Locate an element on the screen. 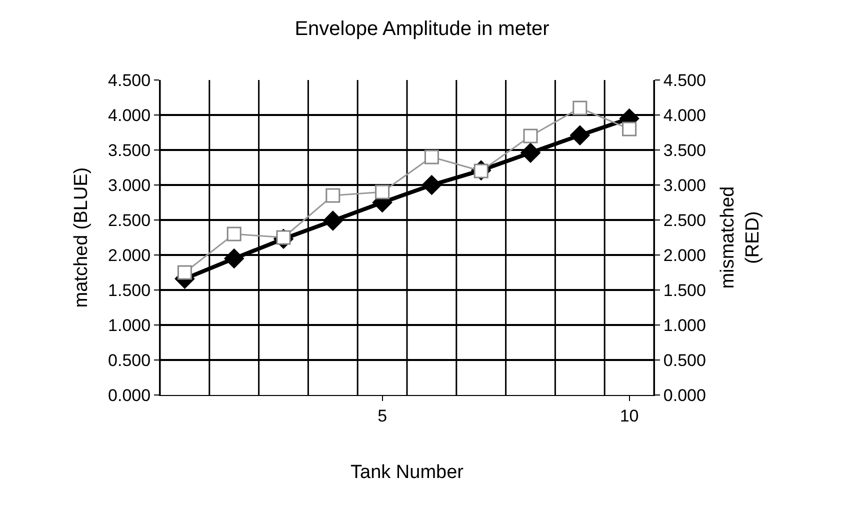  y-tick-label: 4.500 is located at coordinates (129, 80).